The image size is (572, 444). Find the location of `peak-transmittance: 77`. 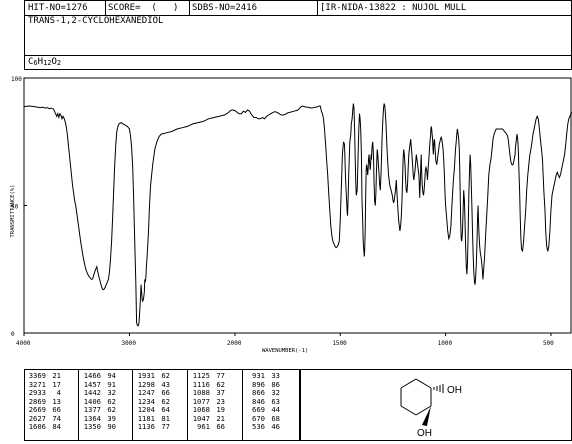

peak-transmittance: 77 is located at coordinates (164, 427).